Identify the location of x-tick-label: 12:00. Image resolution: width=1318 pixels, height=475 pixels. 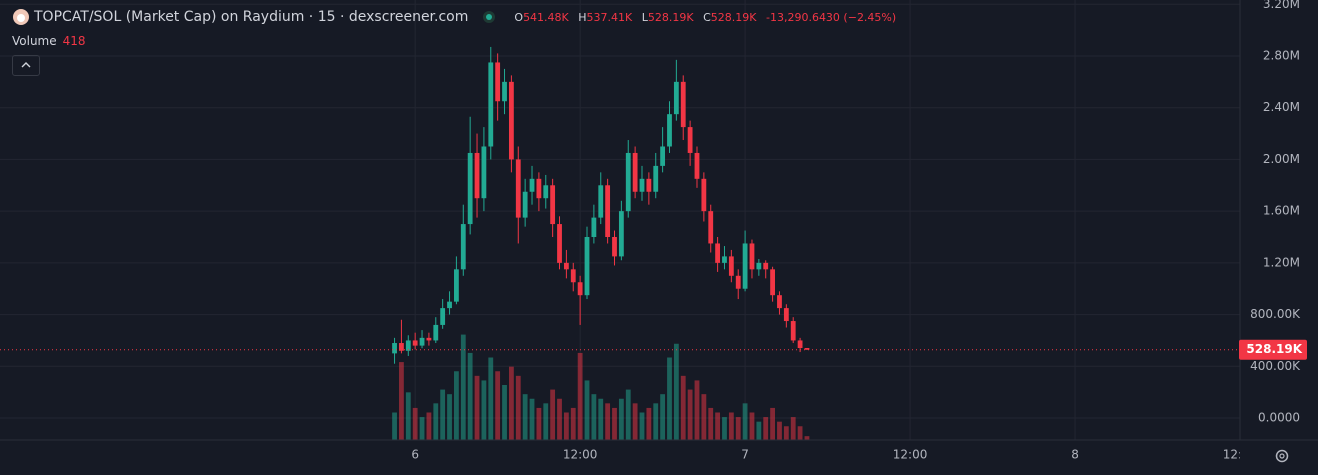
(580, 455).